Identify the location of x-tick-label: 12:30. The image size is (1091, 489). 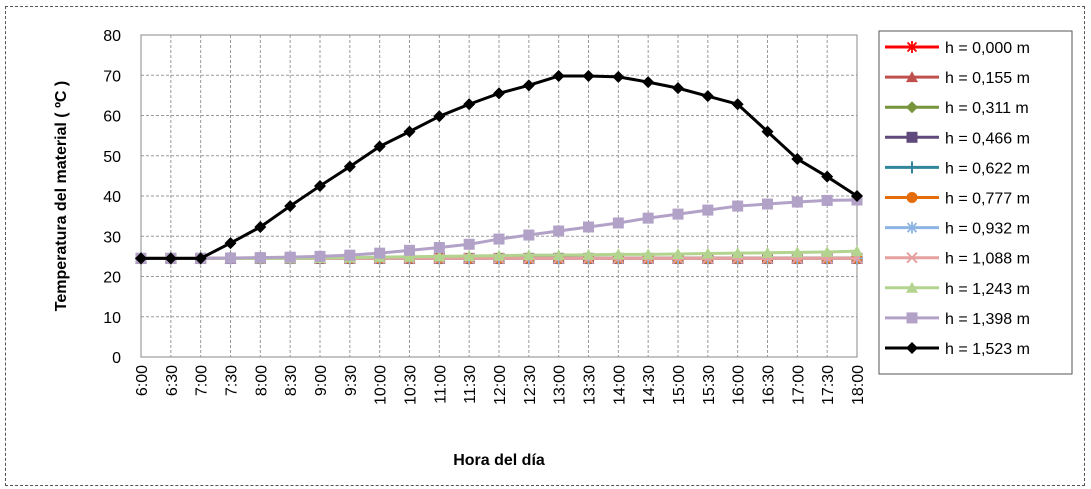
(530, 385).